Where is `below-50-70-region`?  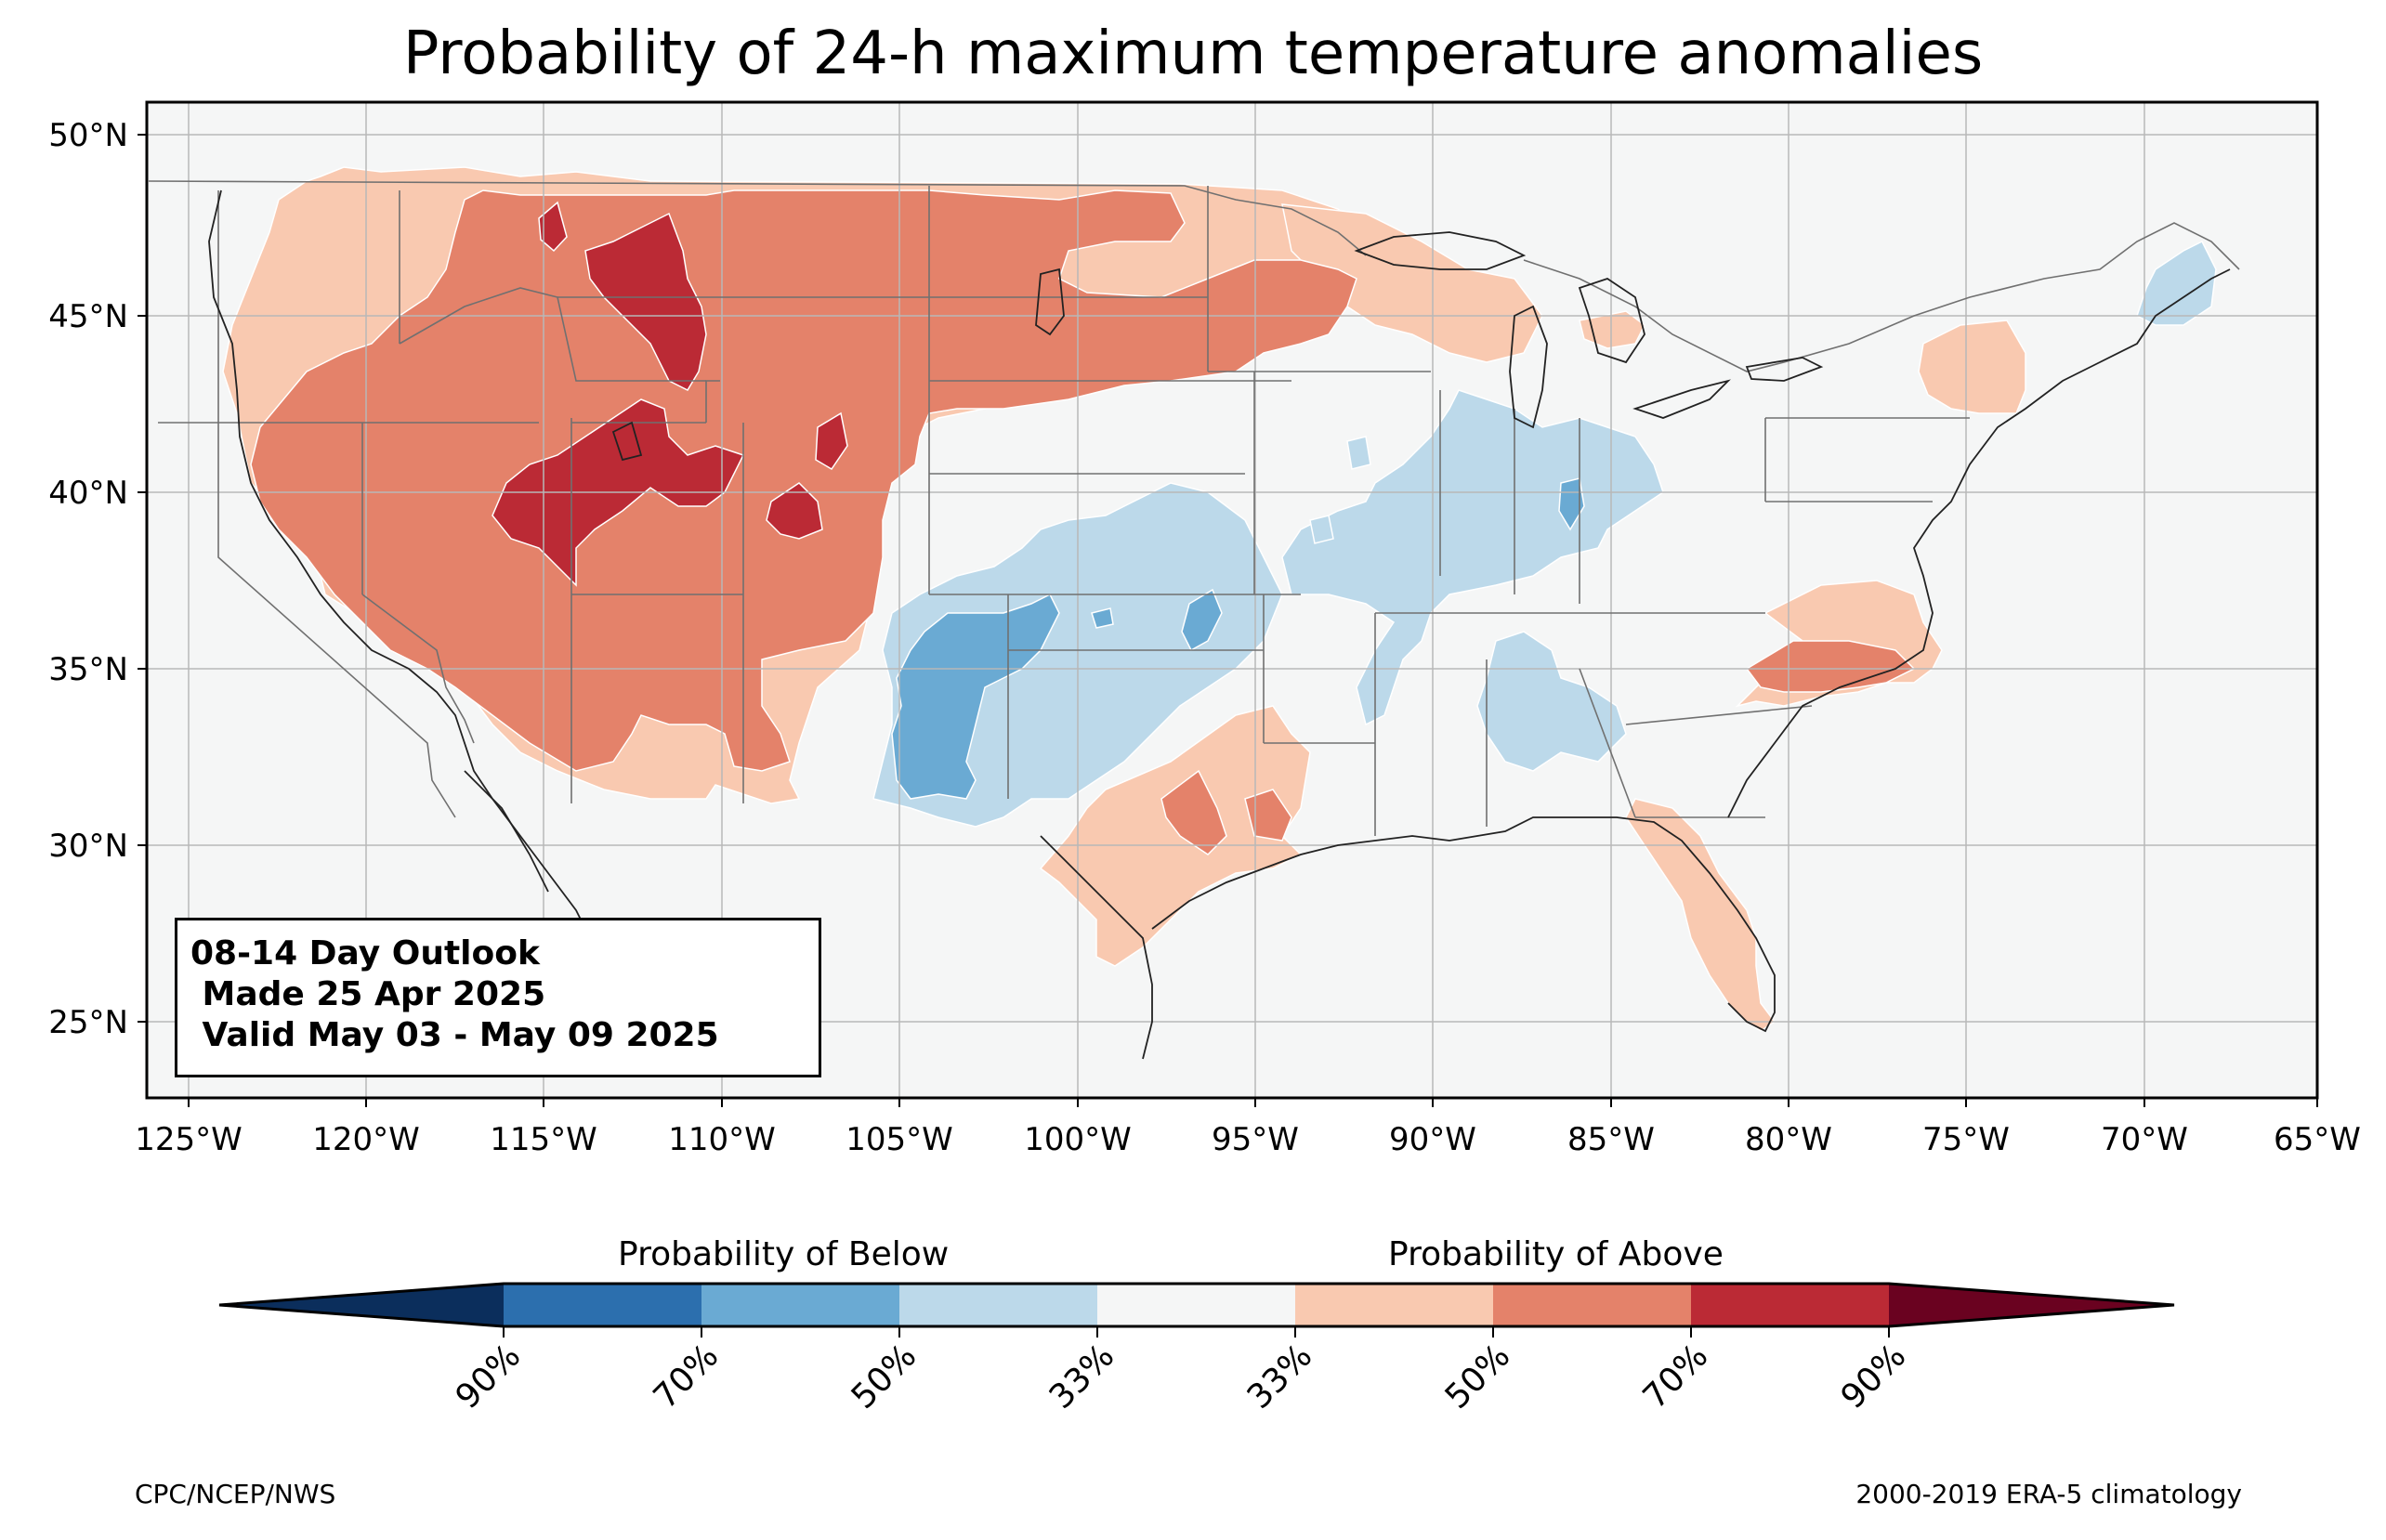
below-50-70-region is located at coordinates (1238, 638).